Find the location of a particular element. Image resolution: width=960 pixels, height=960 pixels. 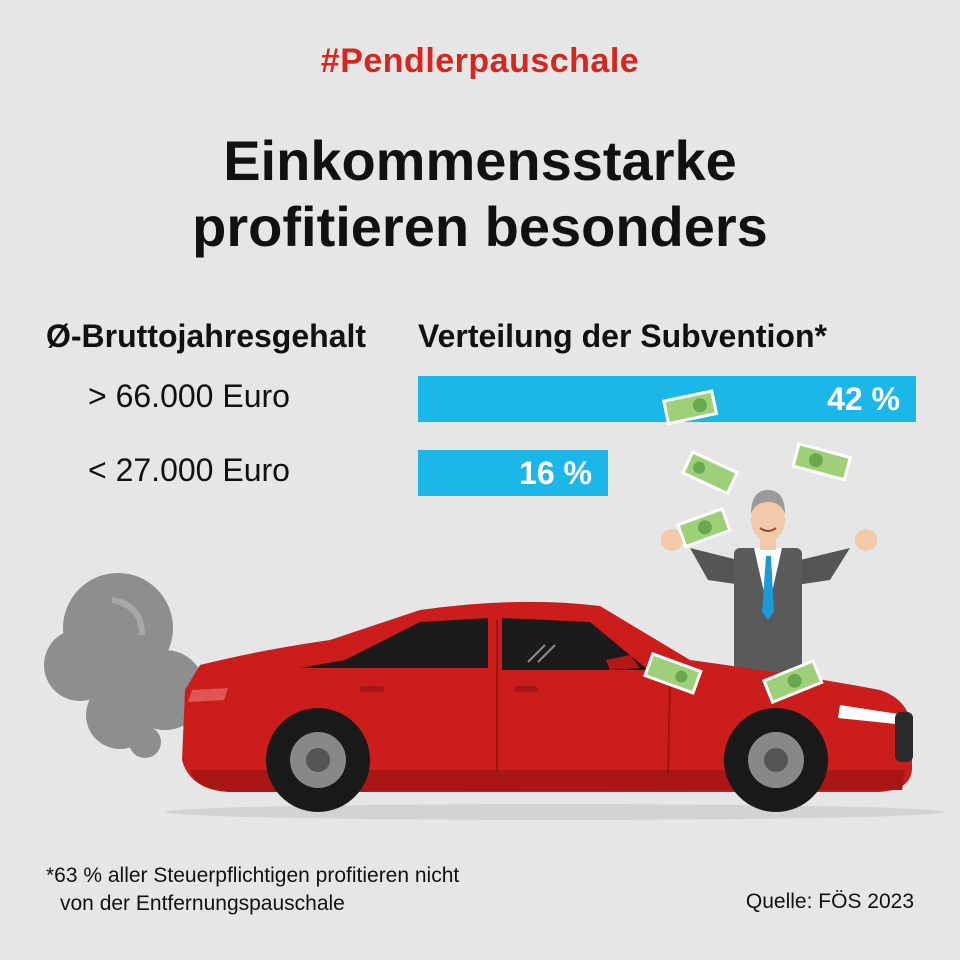

front-wheel-icon is located at coordinates (776, 760).